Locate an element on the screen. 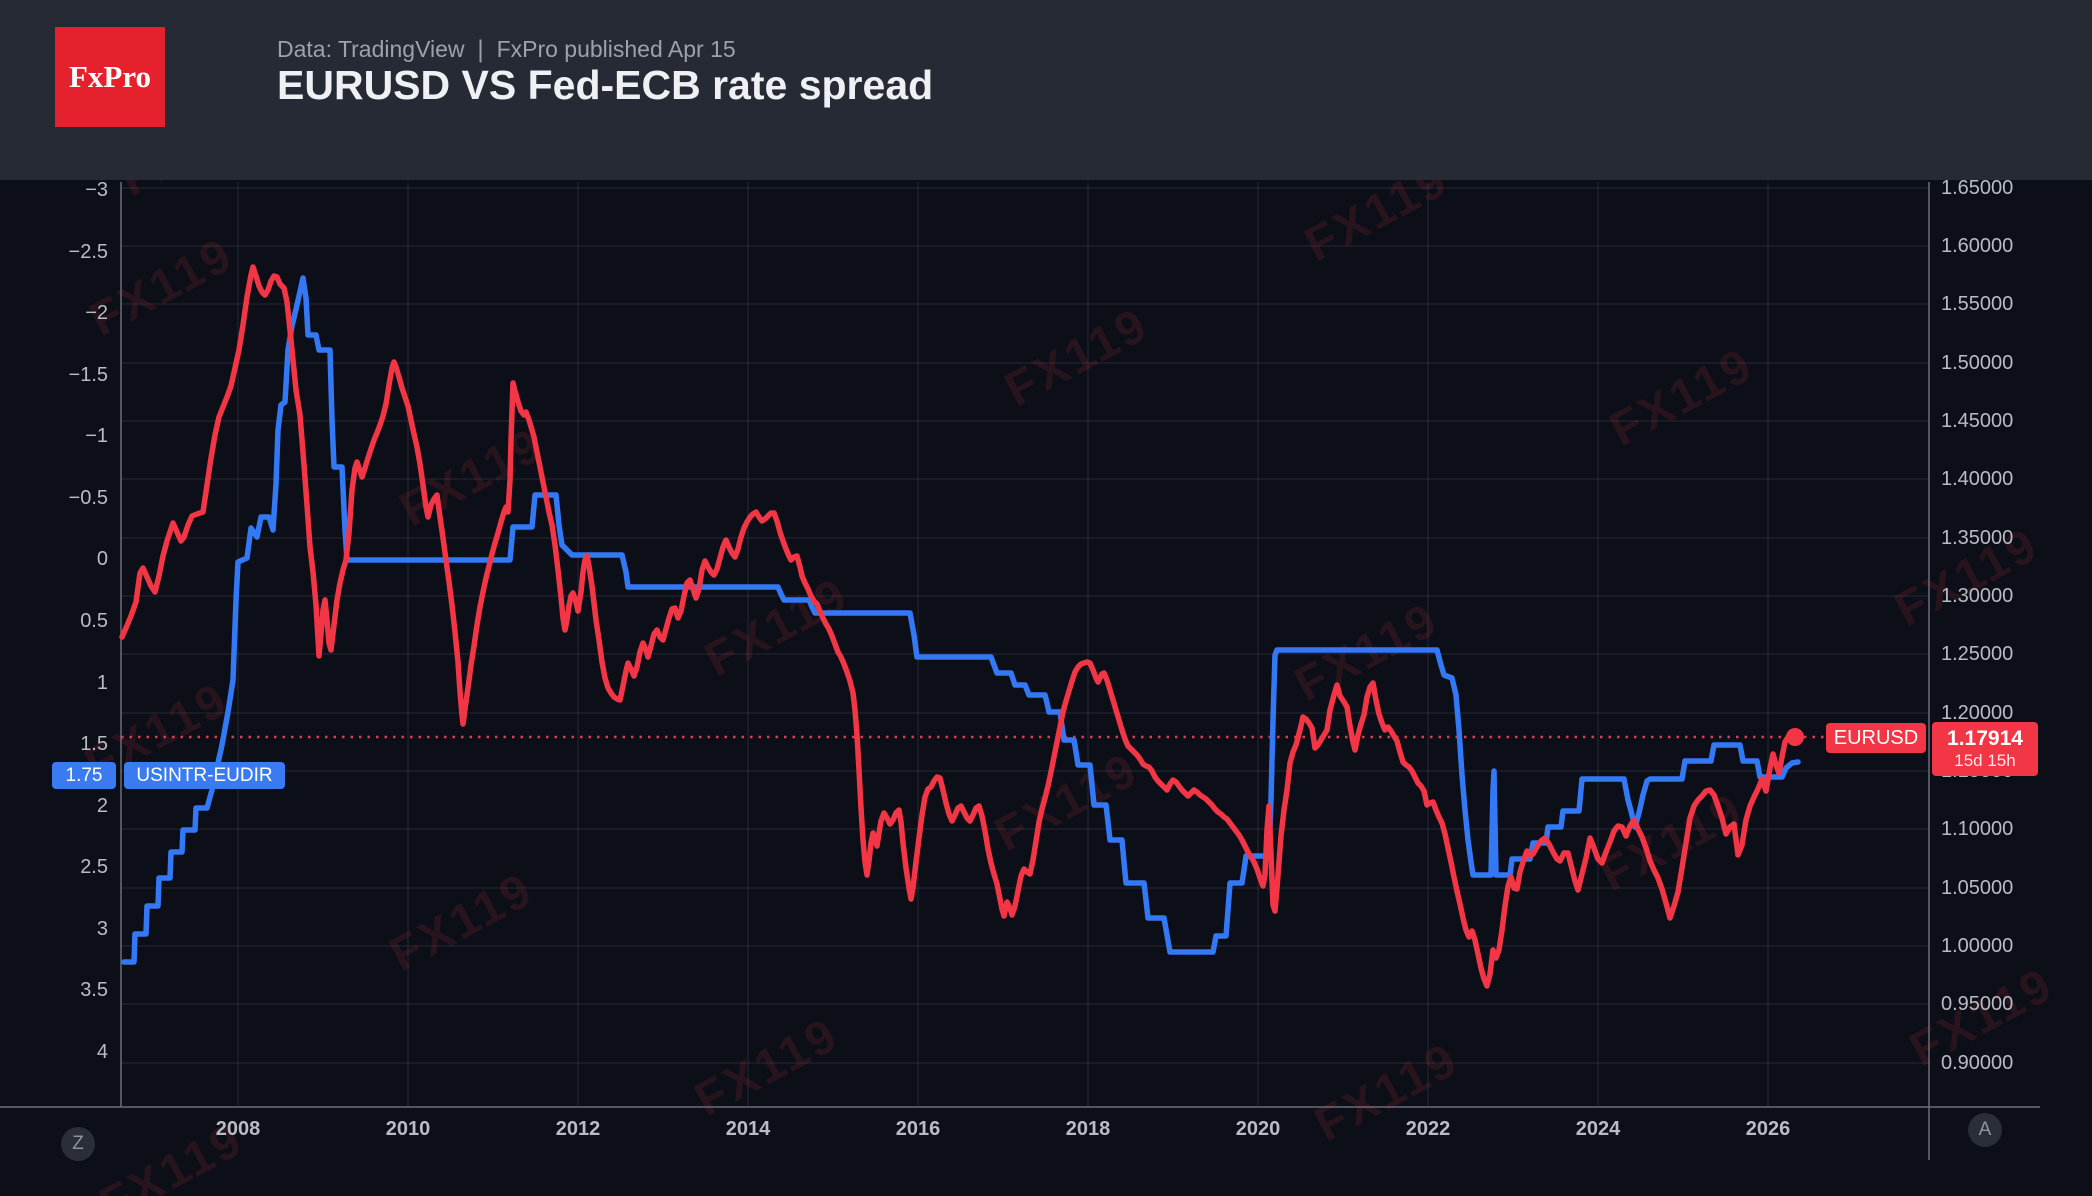 Image resolution: width=2092 pixels, height=1196 pixels. right-axis-label: 1.20000 is located at coordinates (1977, 713).